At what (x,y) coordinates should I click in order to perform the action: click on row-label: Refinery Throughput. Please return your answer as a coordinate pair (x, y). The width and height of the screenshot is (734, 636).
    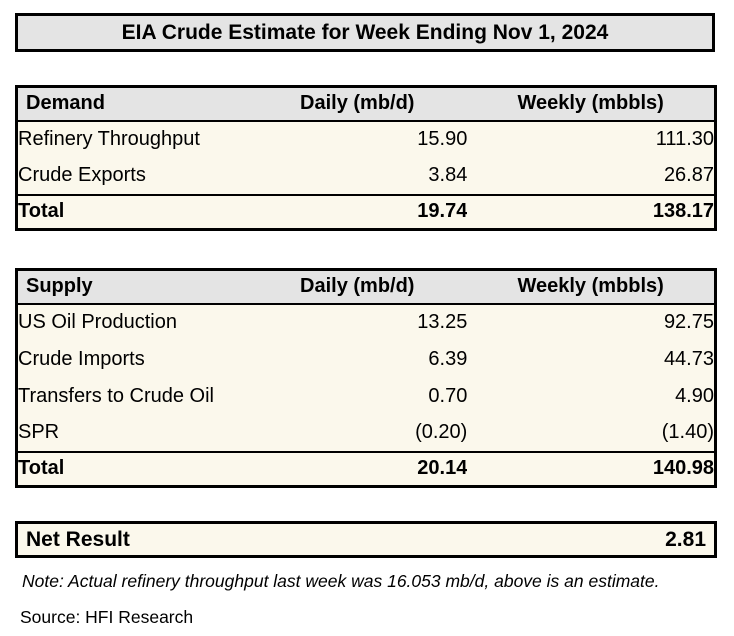
    Looking at the image, I should click on (109, 139).